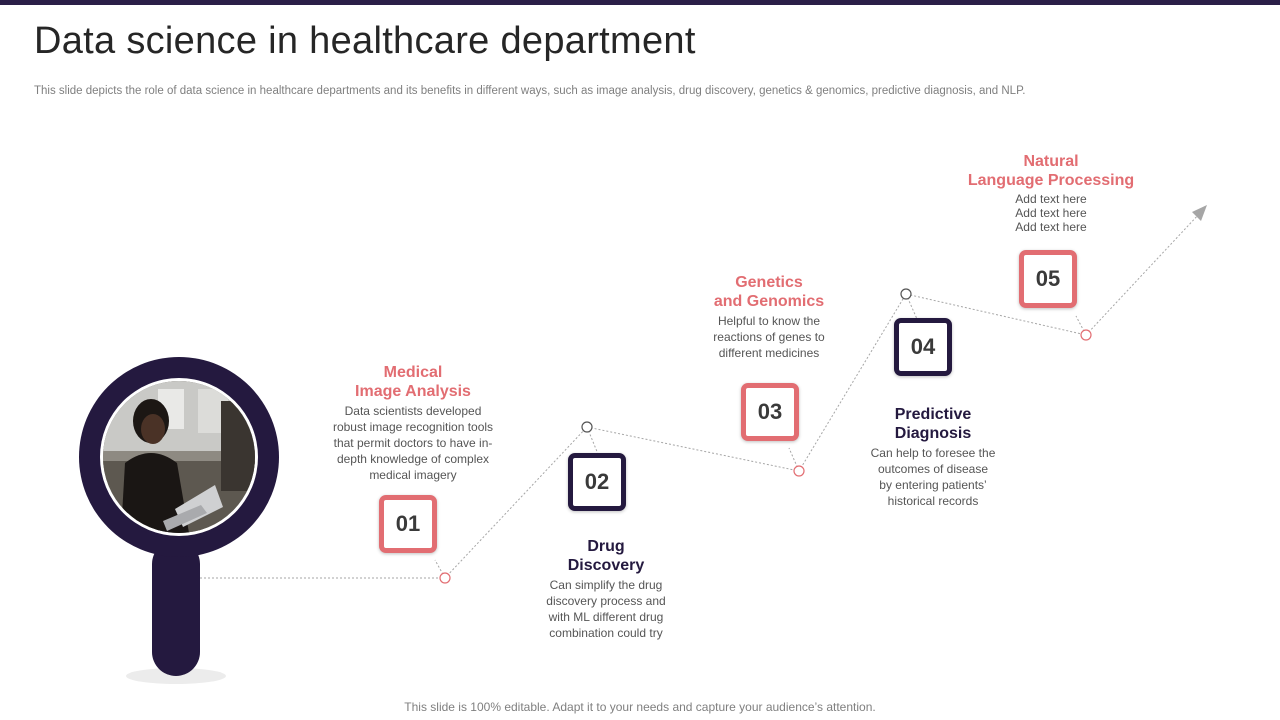 This screenshot has width=1280, height=720. What do you see at coordinates (769, 321) in the screenshot?
I see `step-03-desc-line: Helpful to know the` at bounding box center [769, 321].